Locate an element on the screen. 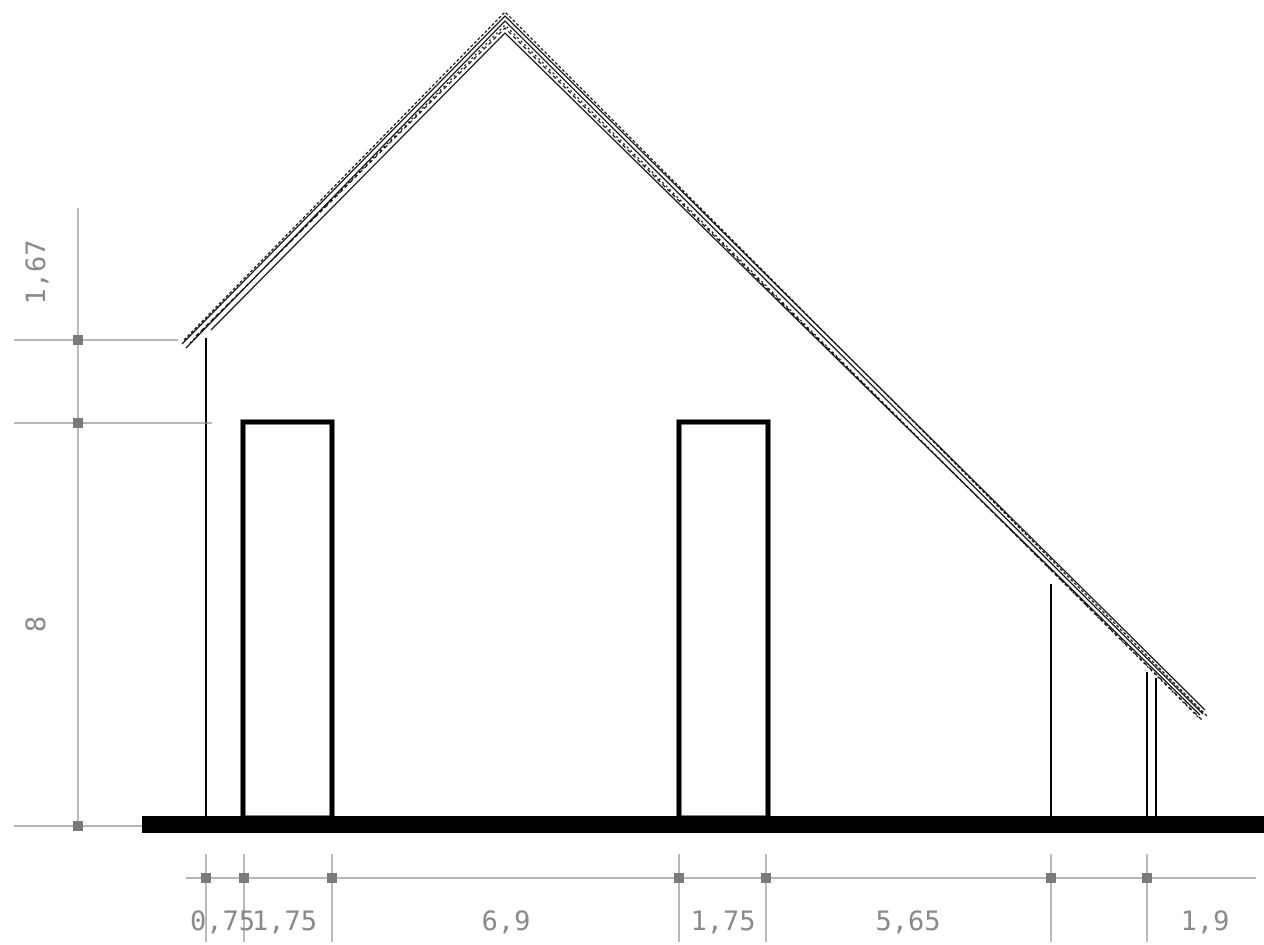 The width and height of the screenshot is (1264, 945). v-dim-label: 1,67 is located at coordinates (36, 271).